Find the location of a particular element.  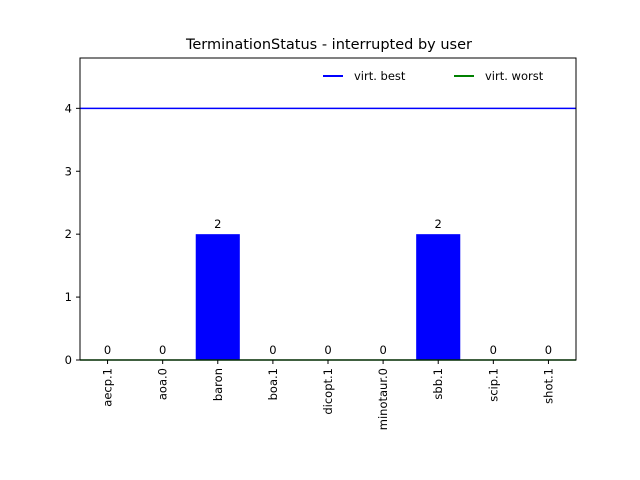

data-label-aecp.1: 0 is located at coordinates (107, 350).